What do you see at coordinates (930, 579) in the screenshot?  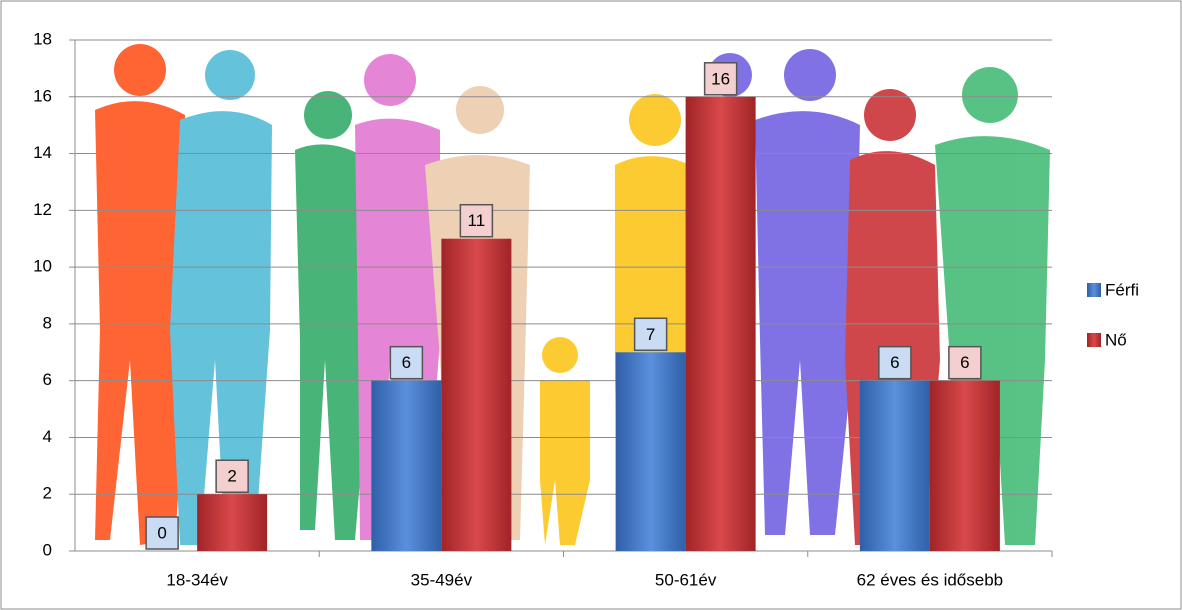 I see `x-tick-label: 62 éves és idősebb` at bounding box center [930, 579].